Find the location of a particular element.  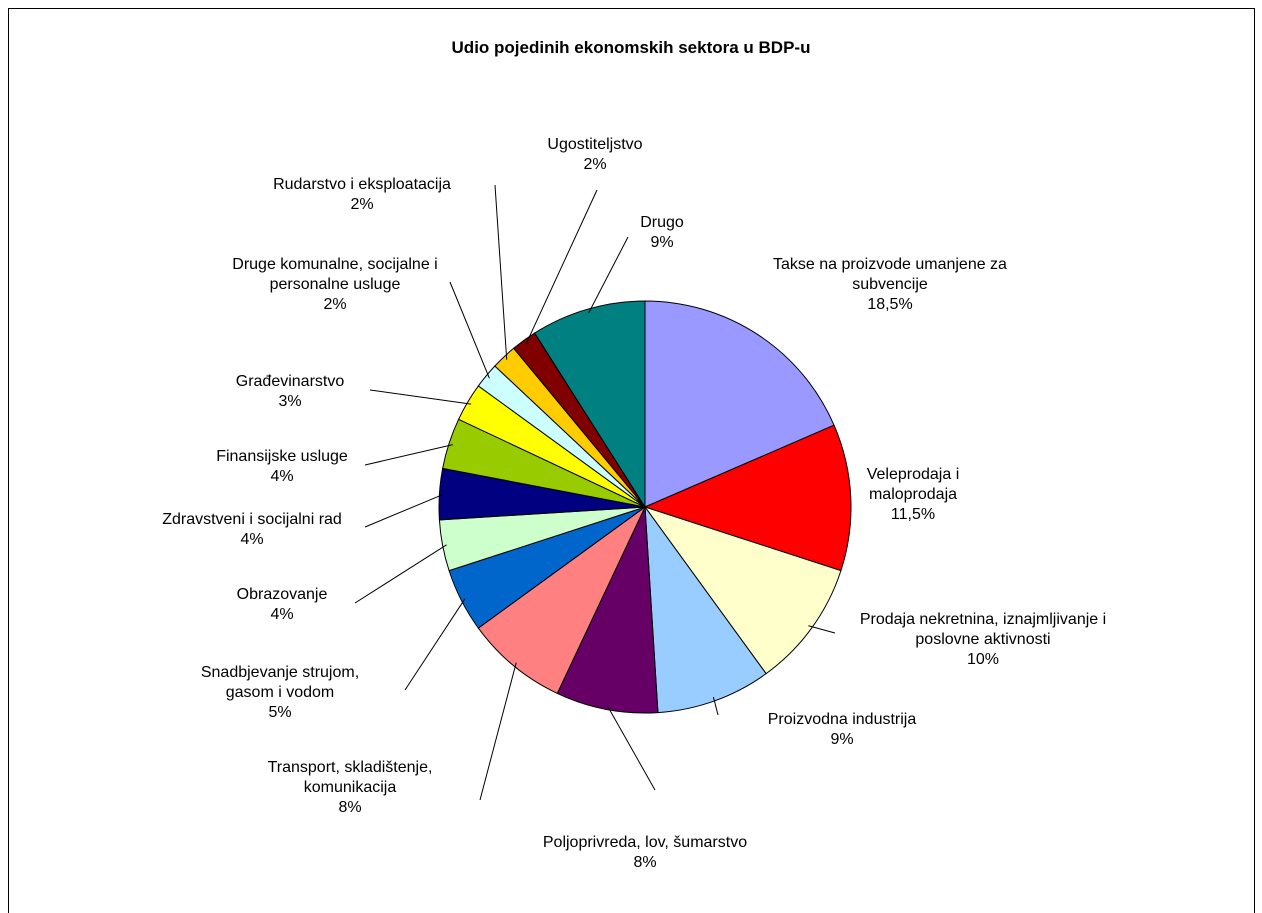

slice-name: Transport, skladištenje, komunikacija is located at coordinates (350, 777).